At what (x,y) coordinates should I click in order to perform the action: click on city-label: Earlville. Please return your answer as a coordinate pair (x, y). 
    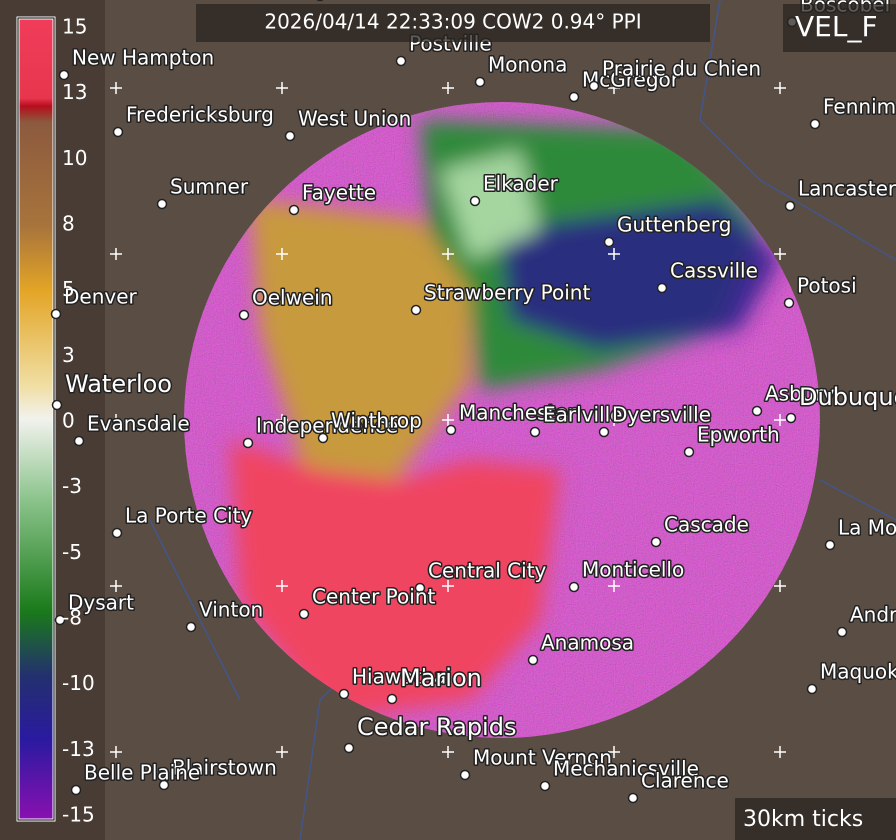
    Looking at the image, I should click on (582, 415).